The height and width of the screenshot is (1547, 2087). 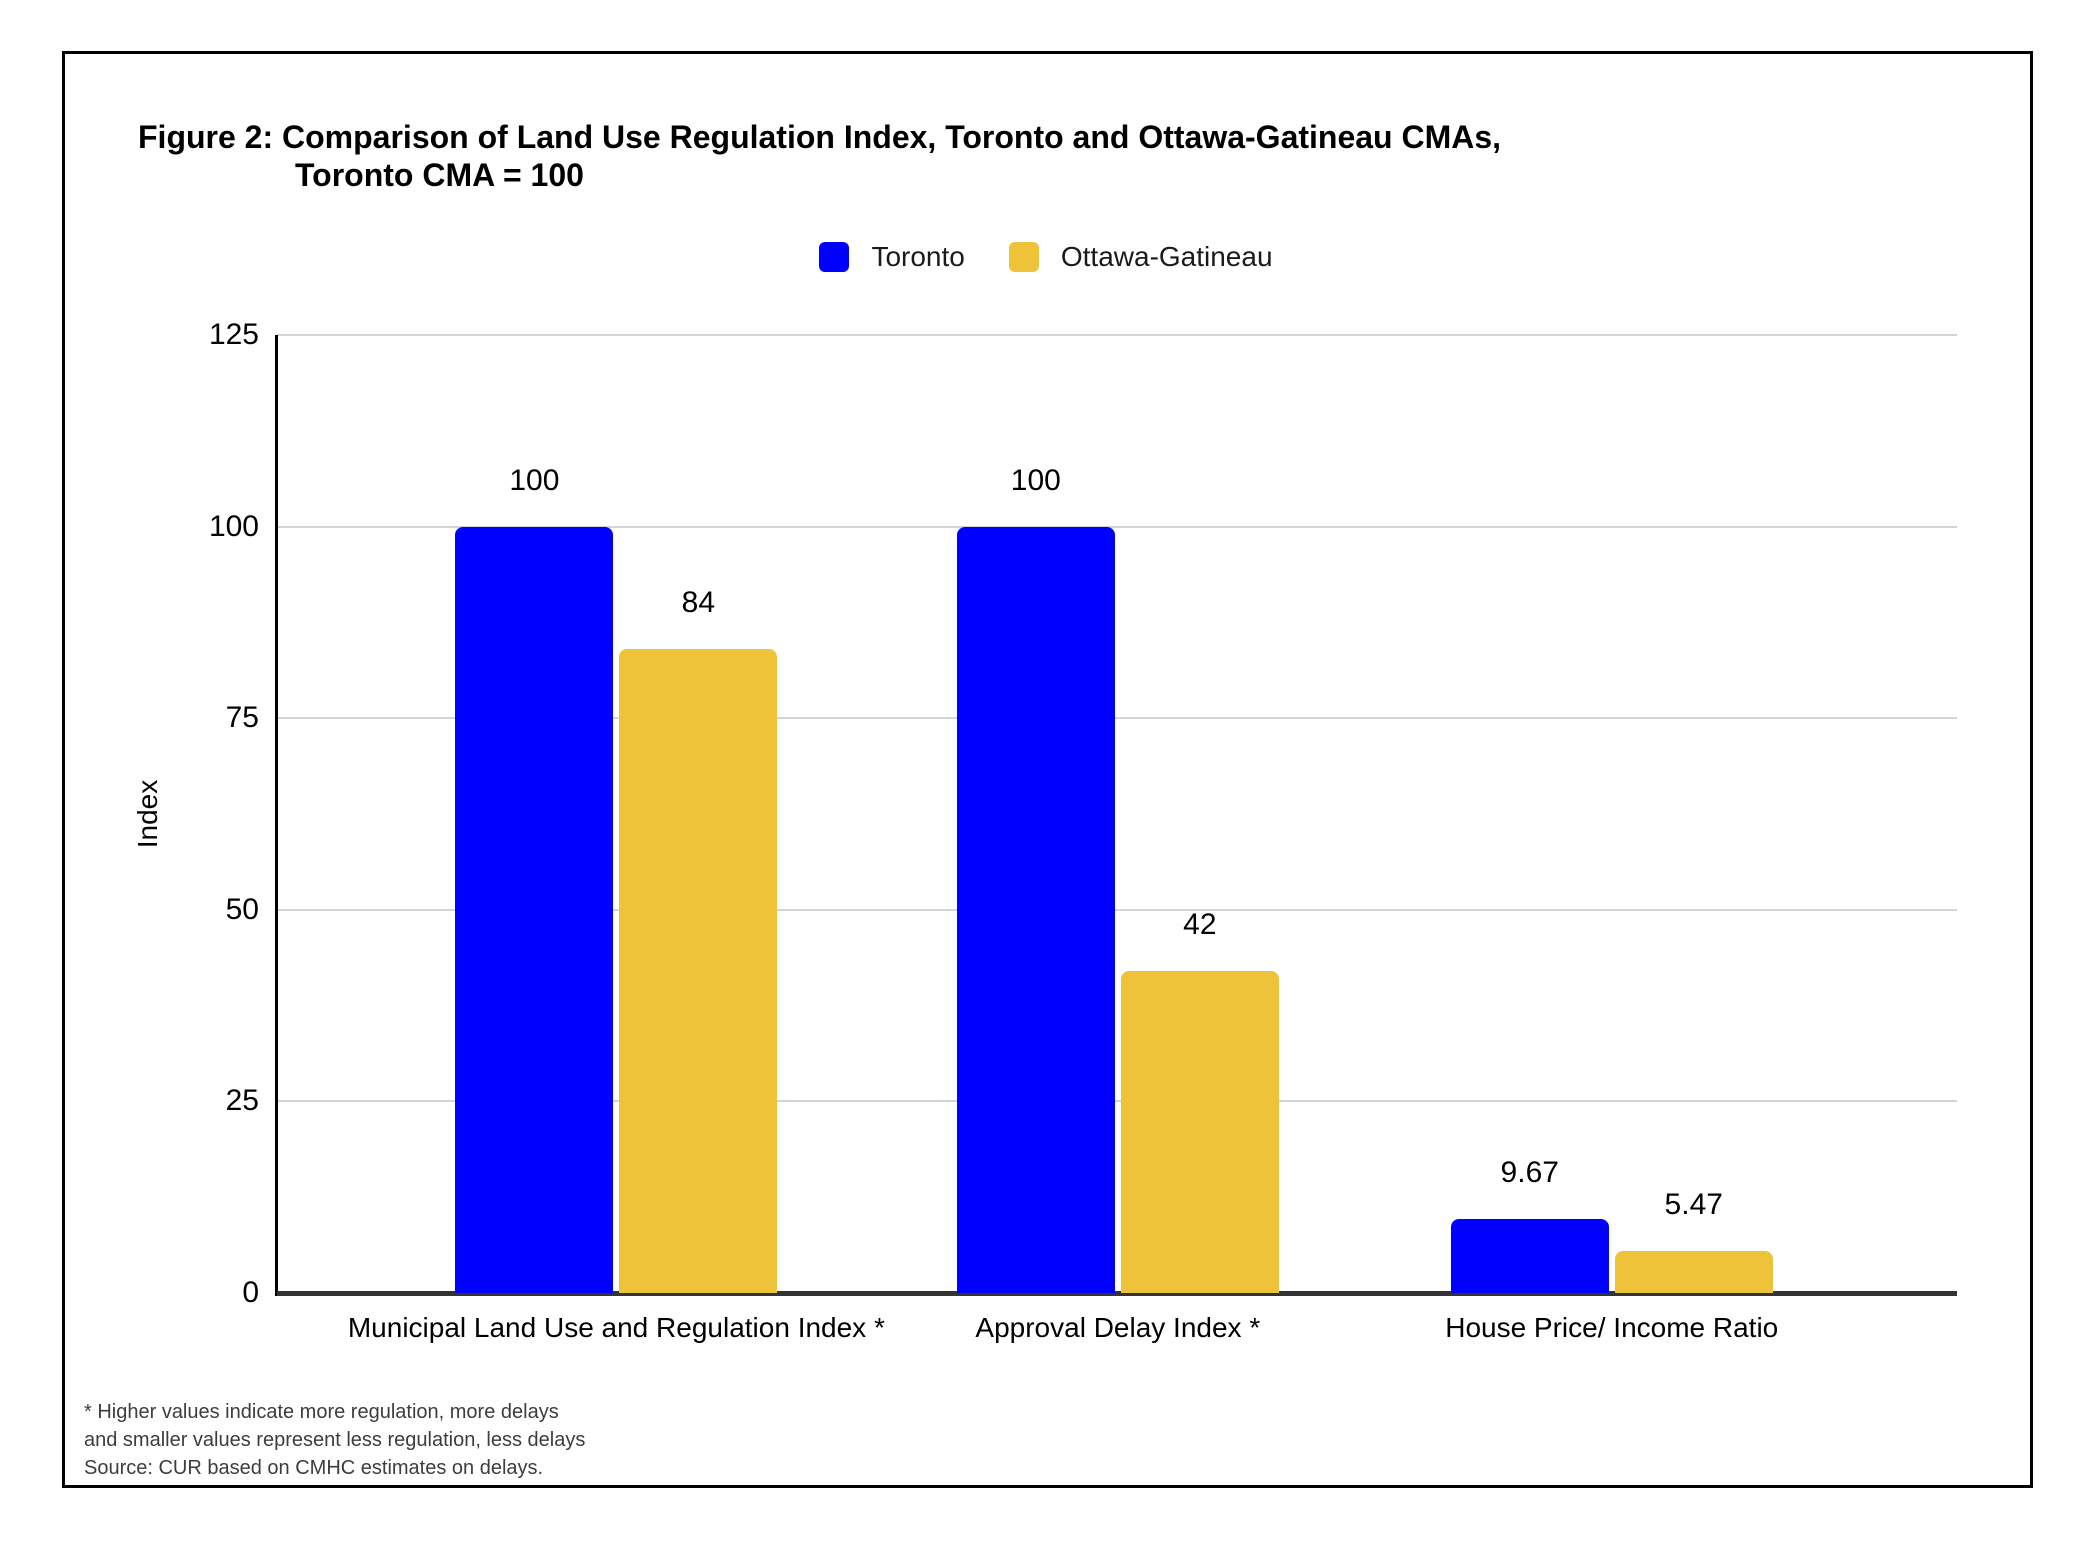 I want to click on bar-value-label-ottawa-gatineau-0: 84, so click(x=698, y=603).